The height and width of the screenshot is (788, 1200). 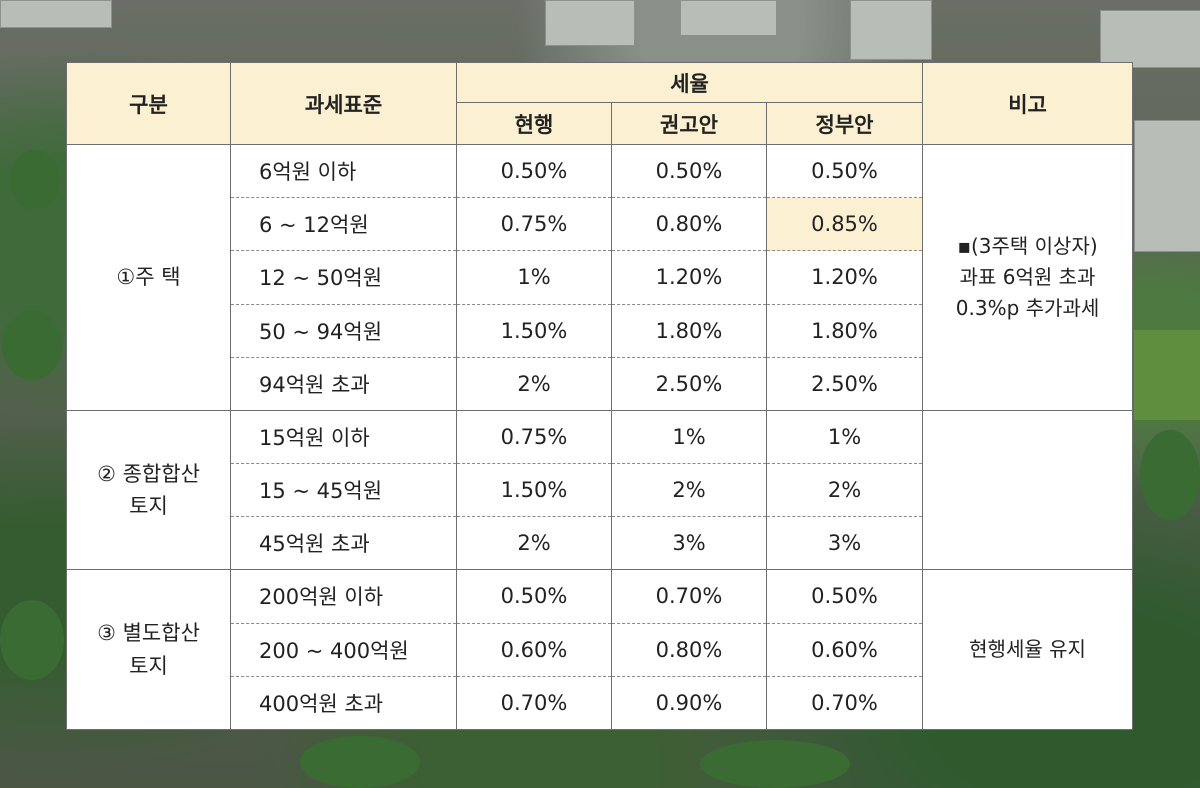 What do you see at coordinates (148, 490) in the screenshot?
I see `category-comprehensive-land: ② 종합합산 토지` at bounding box center [148, 490].